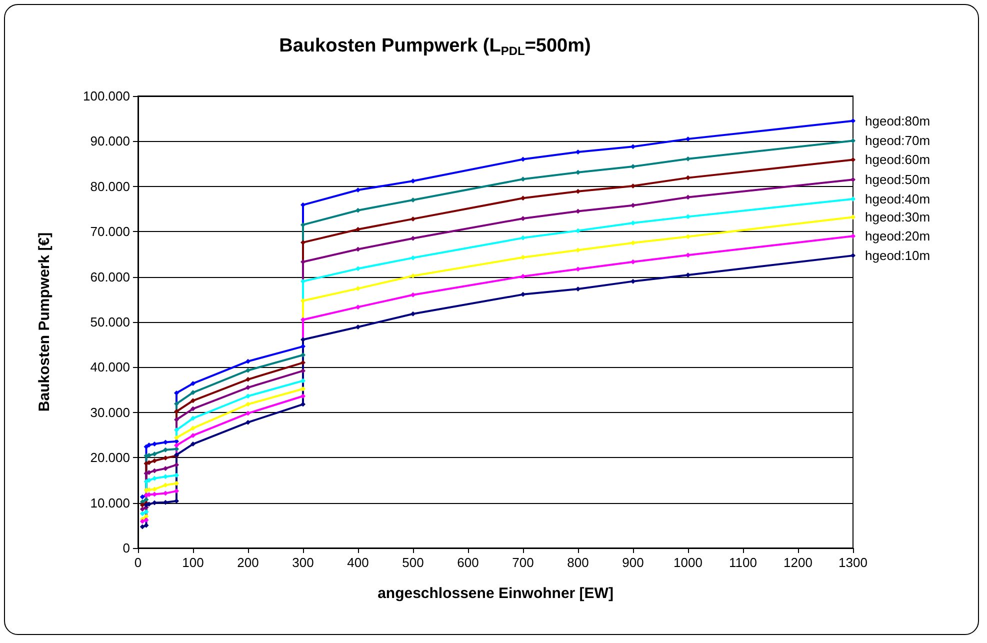 The image size is (987, 643). Describe the element at coordinates (110, 458) in the screenshot. I see `y-tick-label: 20.000` at that location.